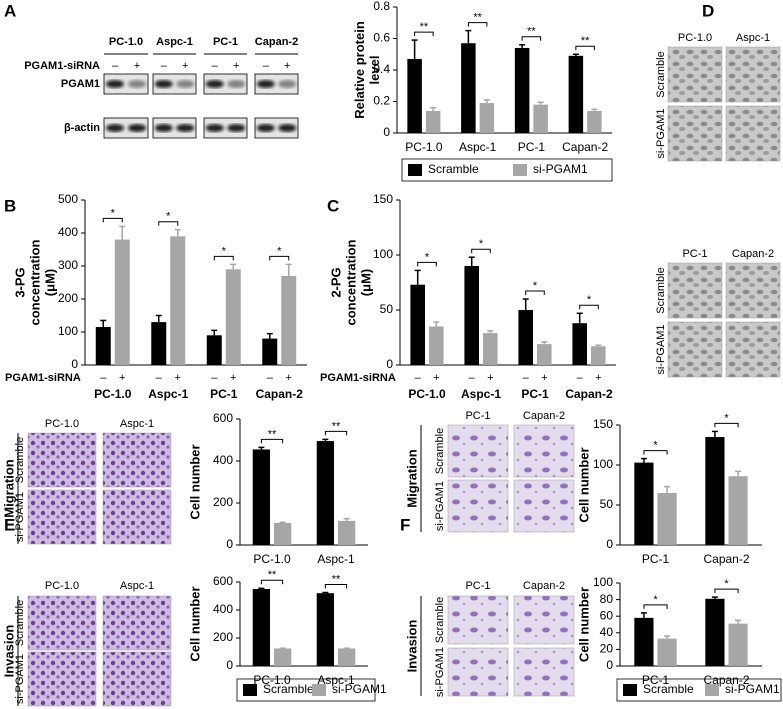  What do you see at coordinates (405, 524) in the screenshot?
I see `panel-label: F` at bounding box center [405, 524].